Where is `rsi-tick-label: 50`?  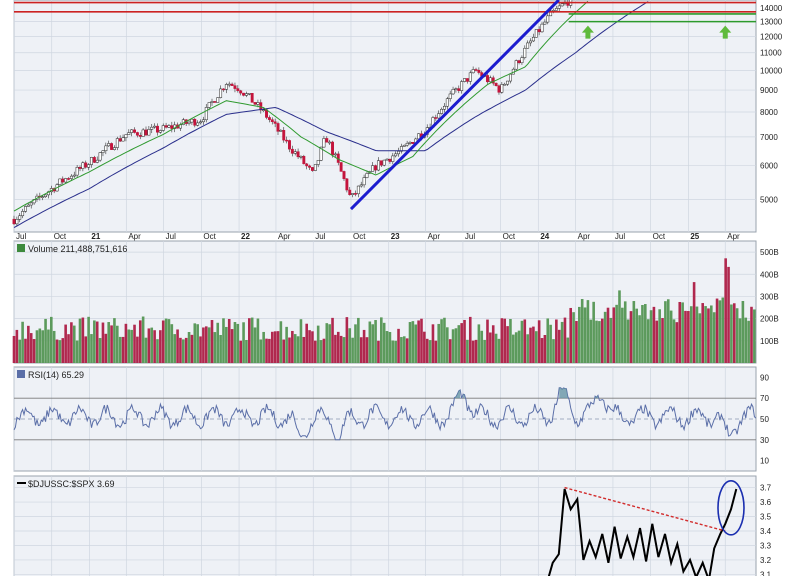 rsi-tick-label: 50 is located at coordinates (764, 419).